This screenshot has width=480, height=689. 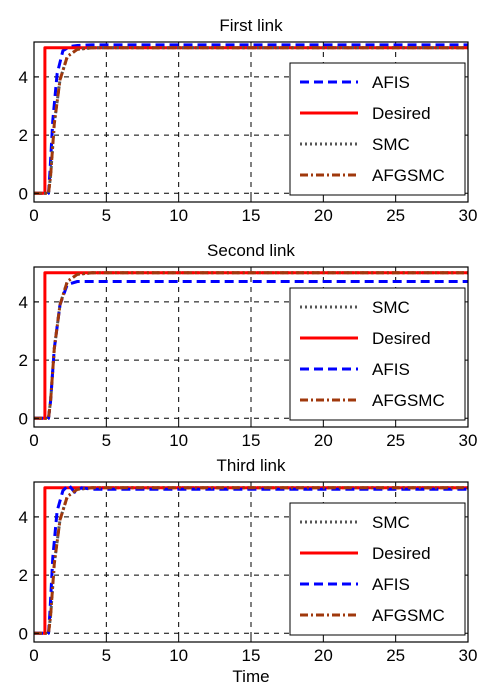 I want to click on chart-title: Second link, so click(x=251, y=250).